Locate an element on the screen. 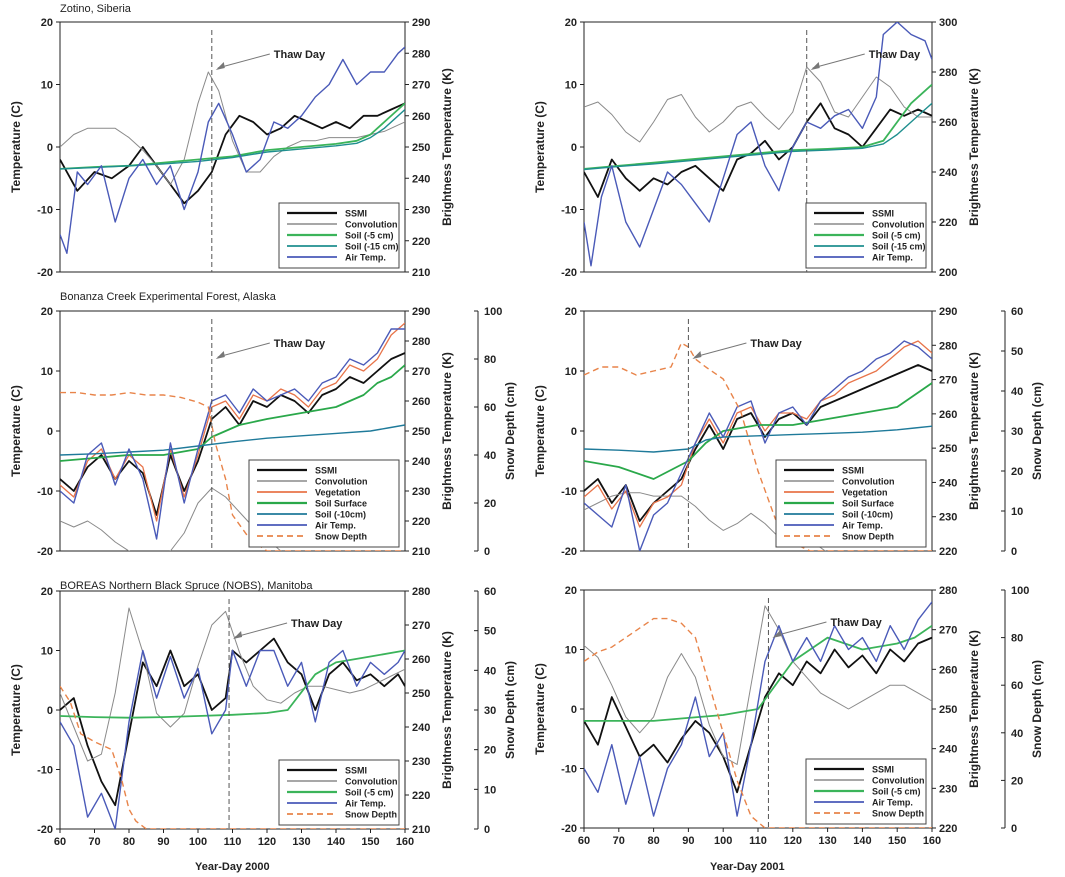  x-tick-label: 90 is located at coordinates (688, 841).